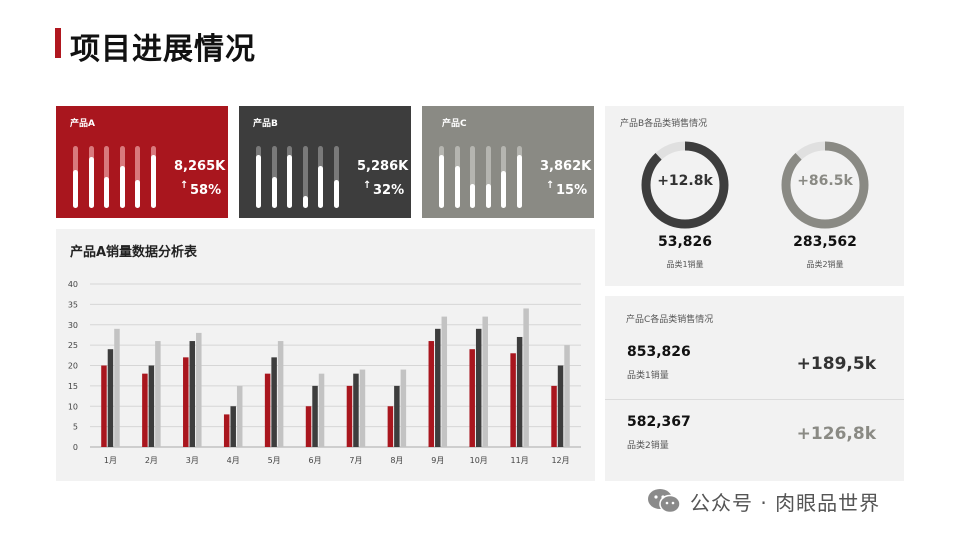 The image size is (960, 540). What do you see at coordinates (454, 124) in the screenshot?
I see `card-name: 产品C` at bounding box center [454, 124].